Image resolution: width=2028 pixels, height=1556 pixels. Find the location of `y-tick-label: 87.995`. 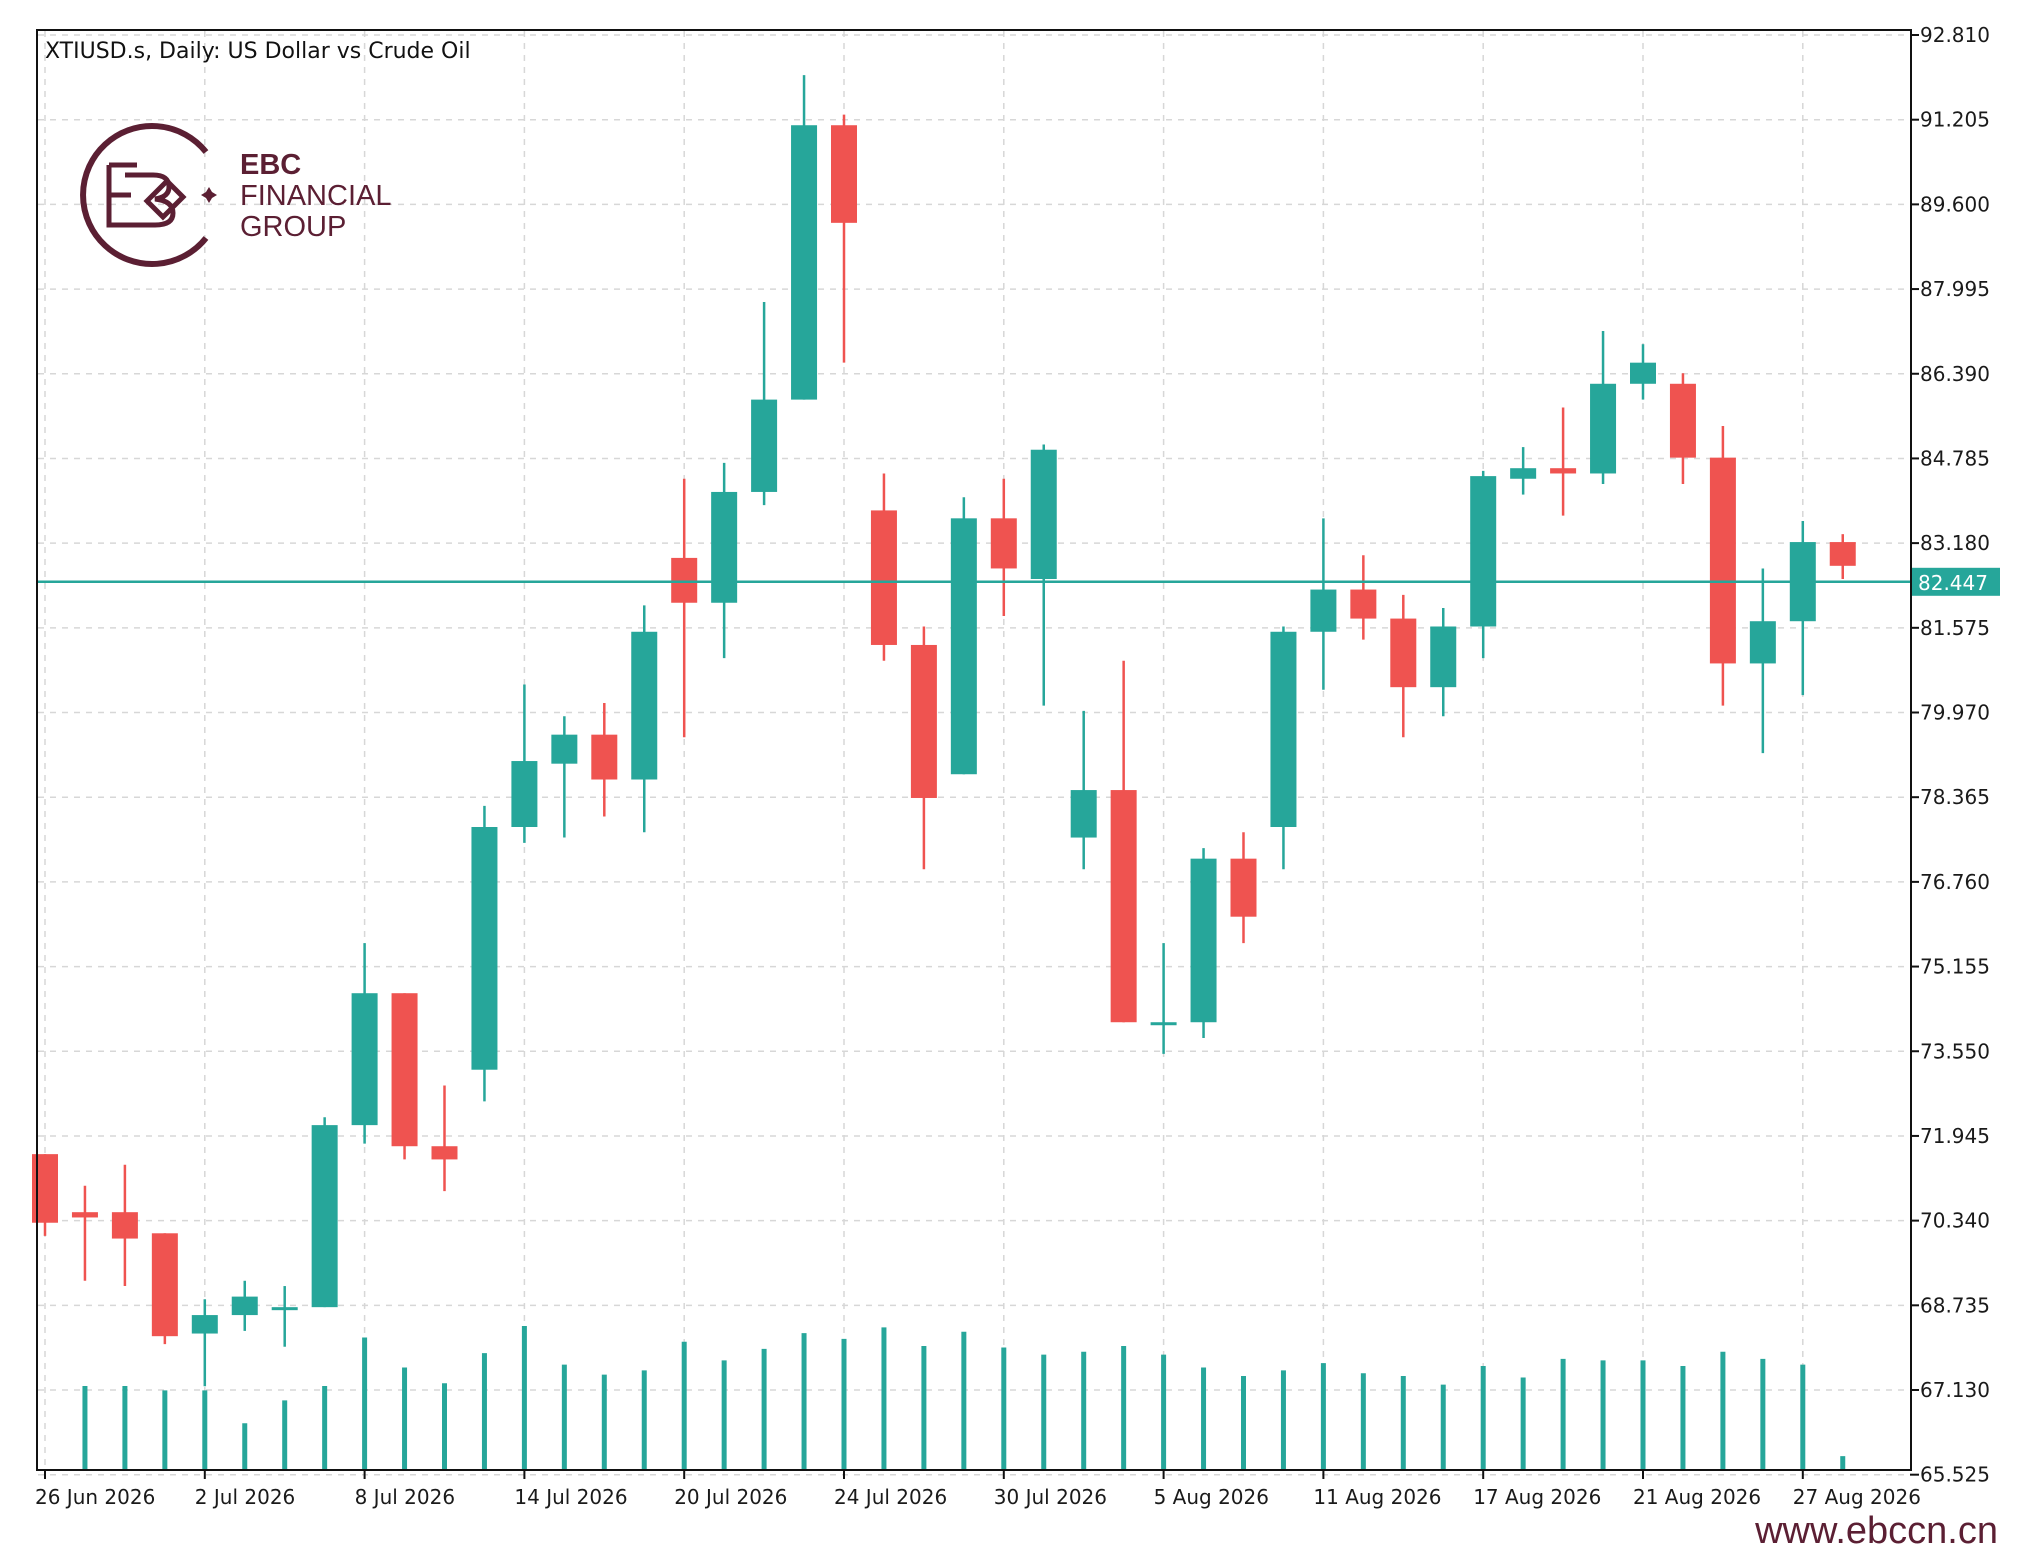

y-tick-label: 87.995 is located at coordinates (1955, 289).